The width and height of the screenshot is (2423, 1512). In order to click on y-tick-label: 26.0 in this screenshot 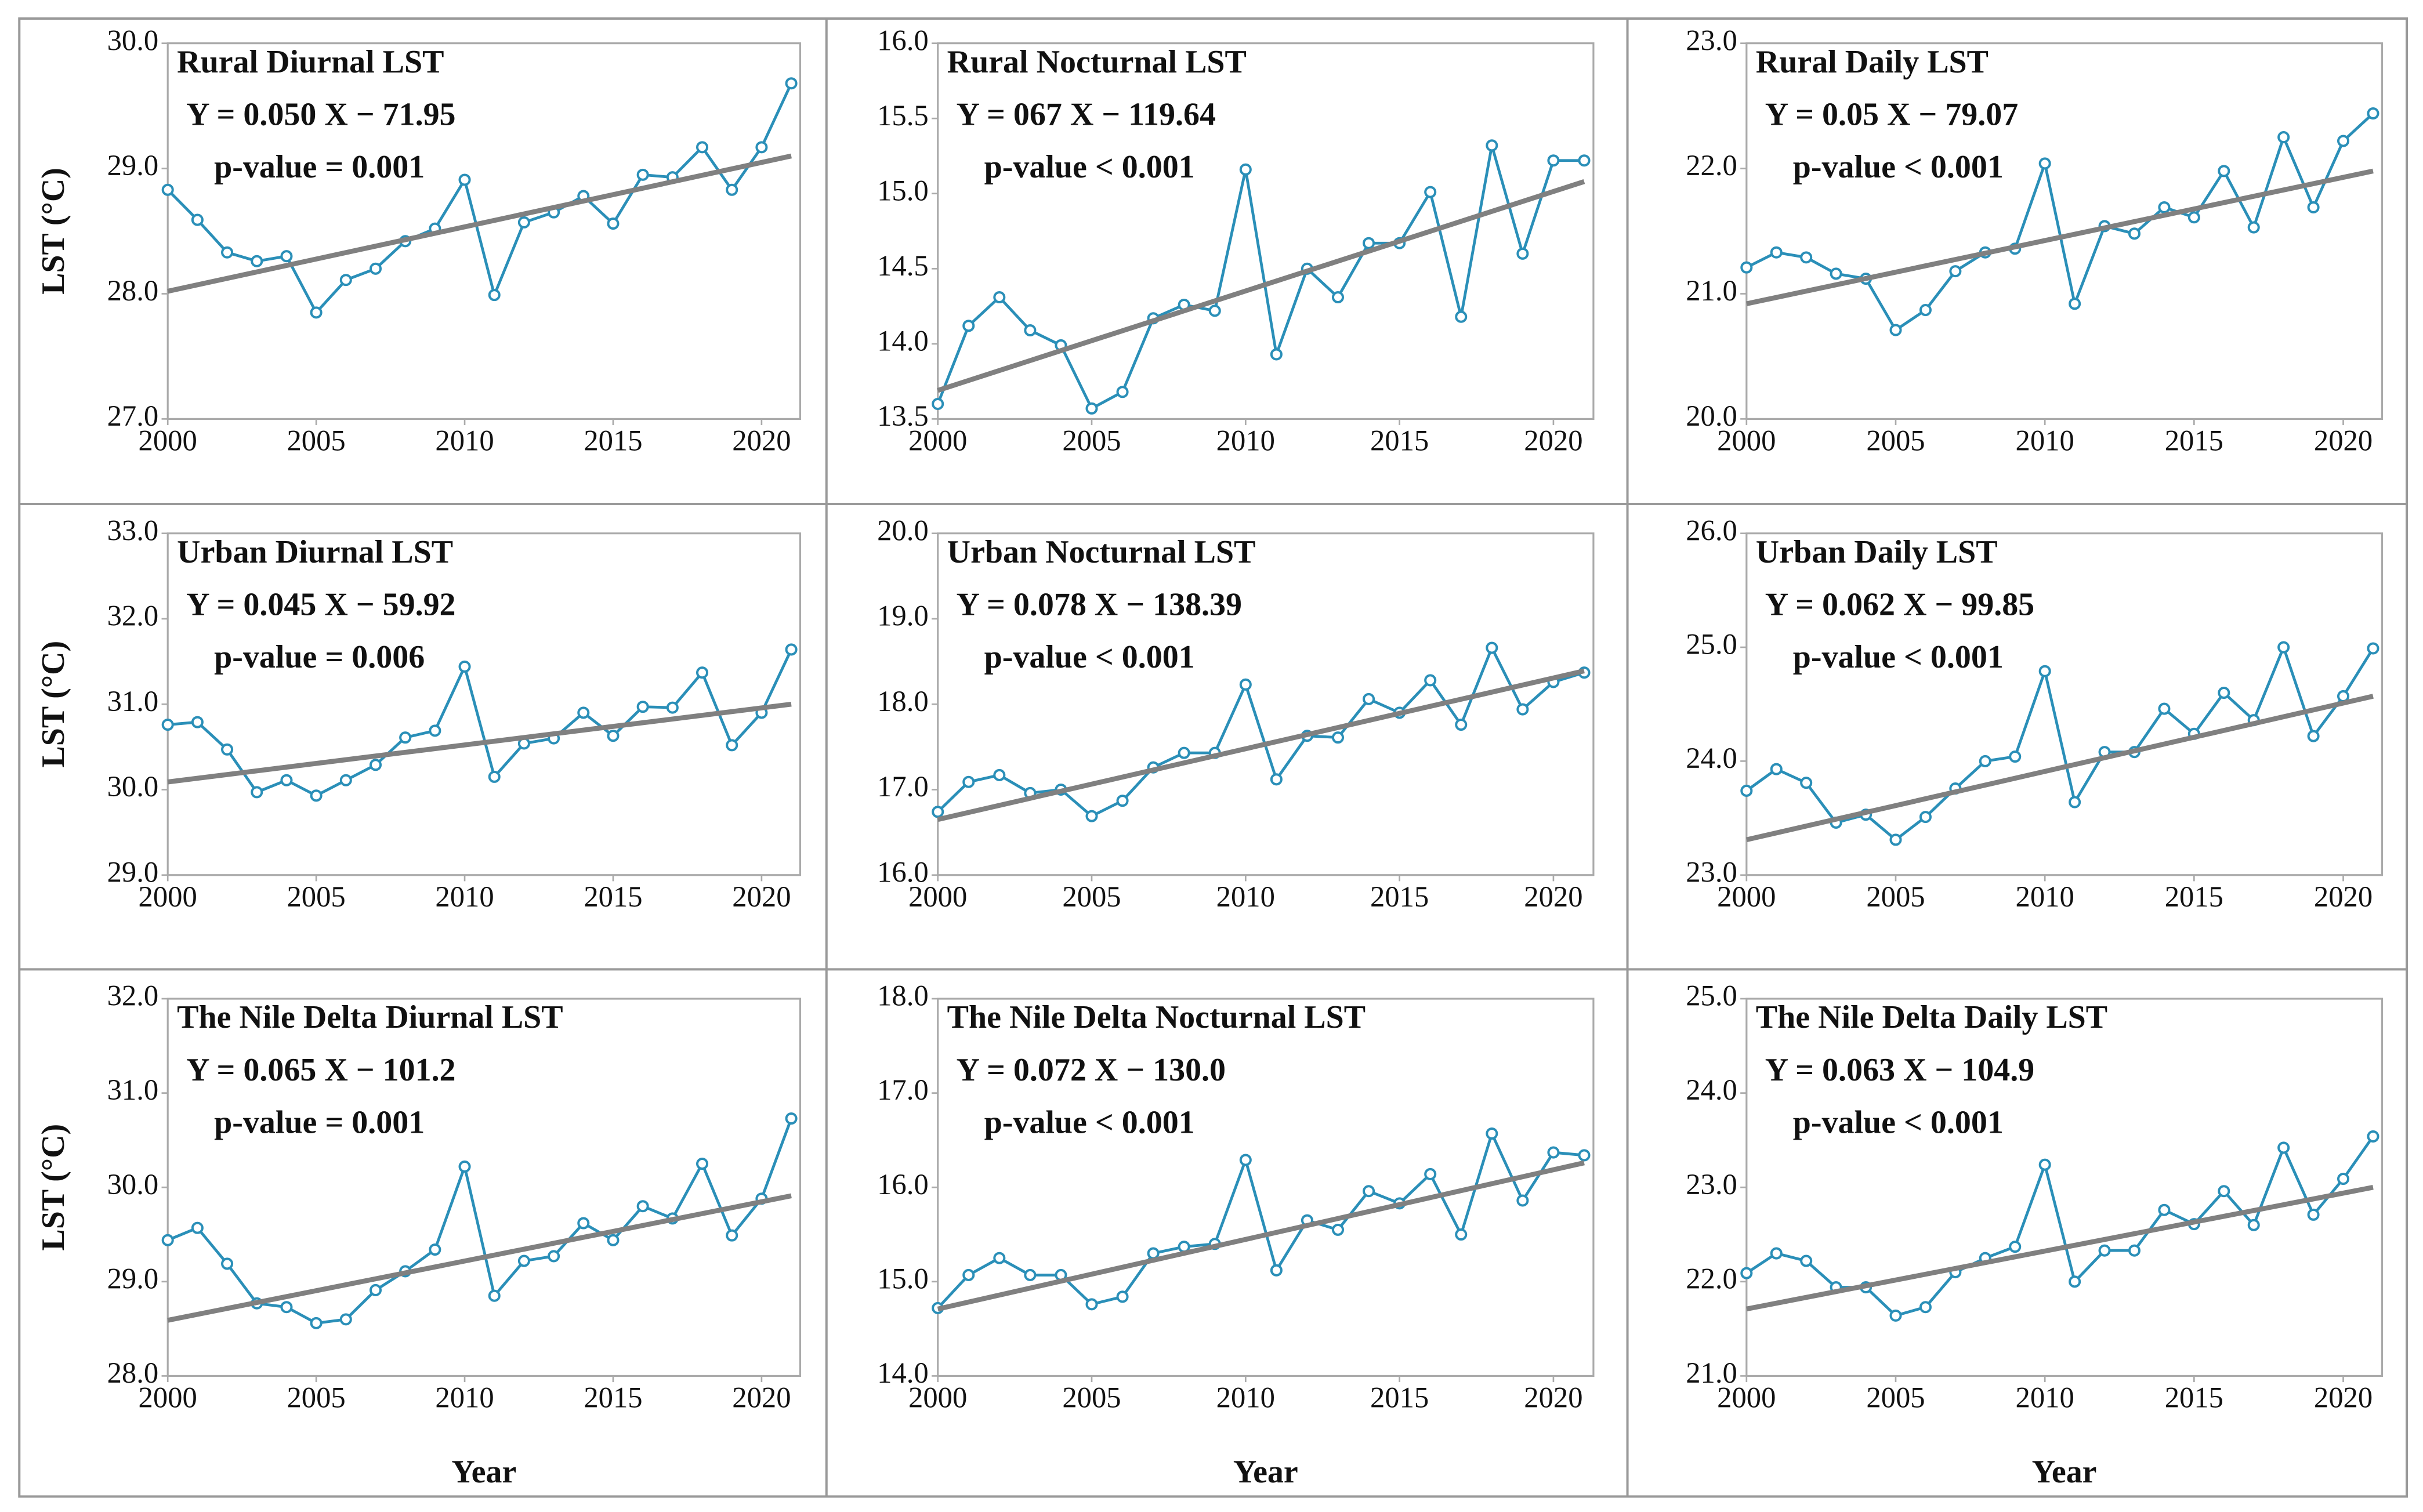, I will do `click(1711, 530)`.